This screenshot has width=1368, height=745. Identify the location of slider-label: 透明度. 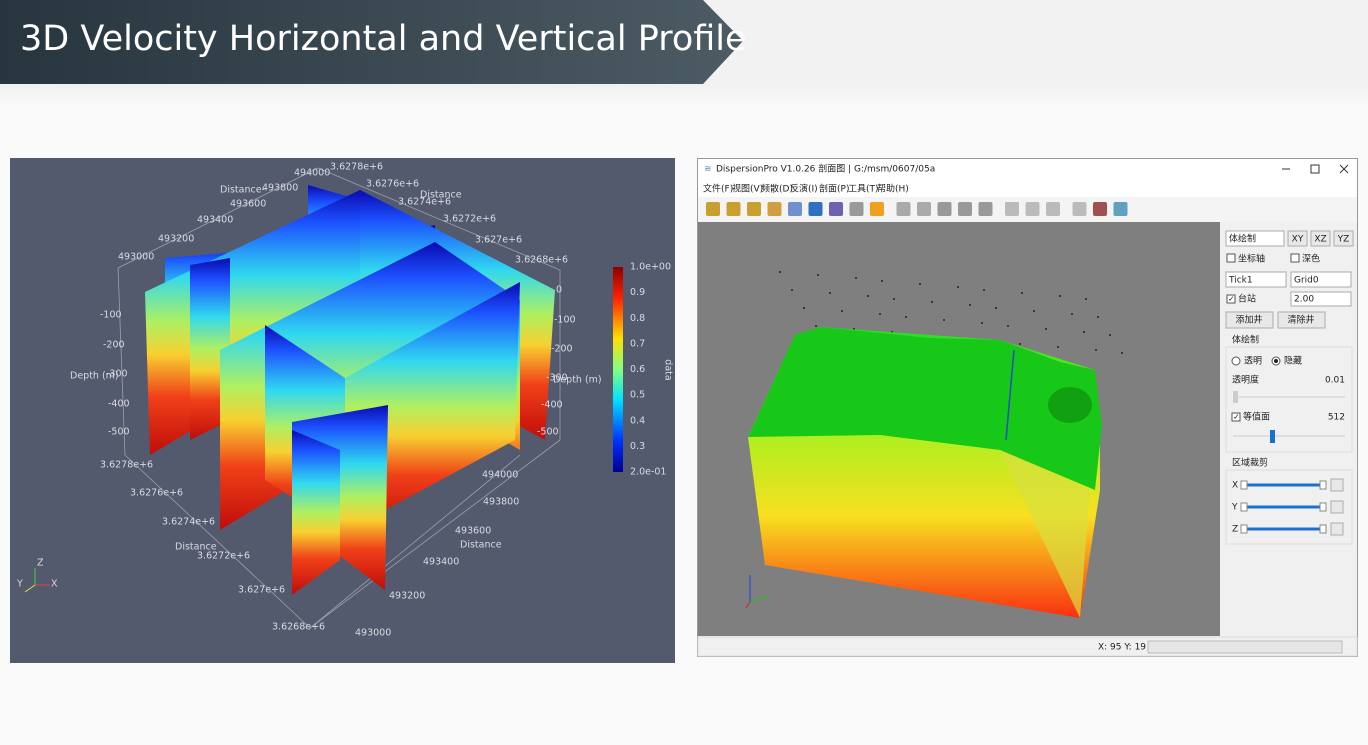
(1245, 380).